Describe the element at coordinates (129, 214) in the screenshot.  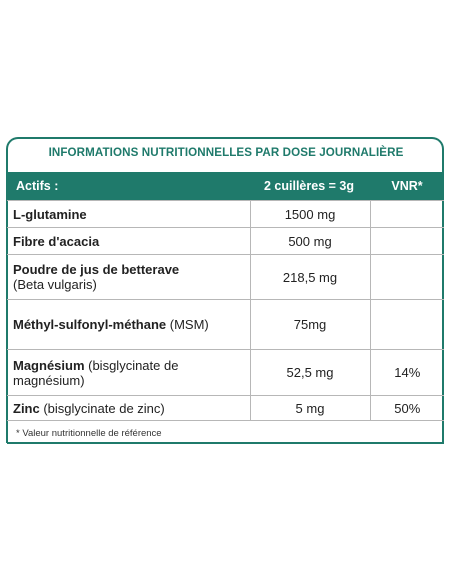
I see `row-ingredient: L-glutamine` at that location.